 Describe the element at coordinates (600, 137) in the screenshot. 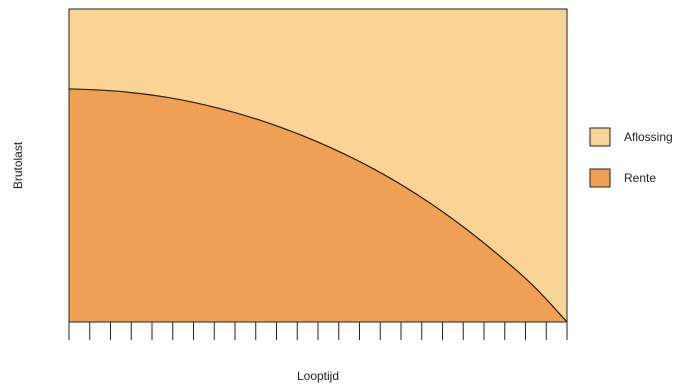

I see `legend-swatch-aflossing` at that location.